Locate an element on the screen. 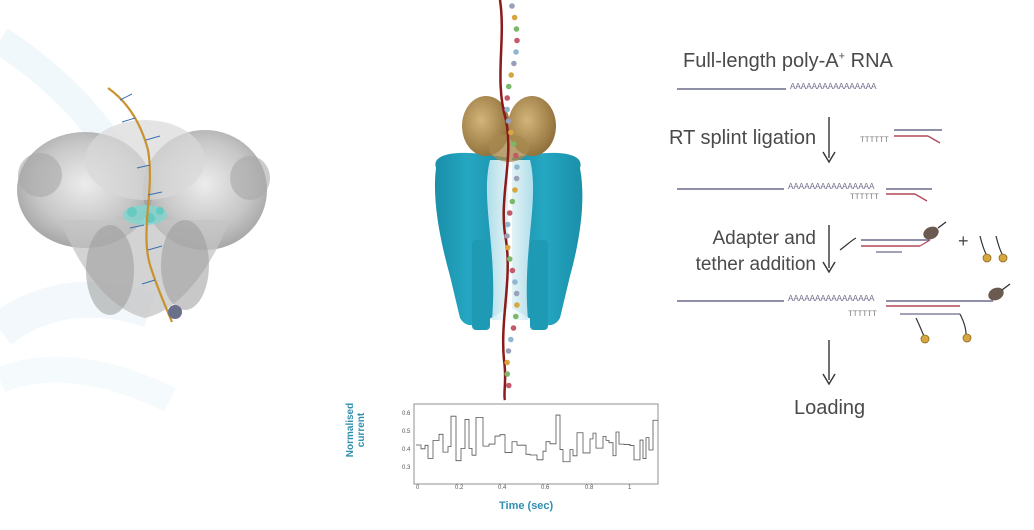 Image resolution: width=1034 pixels, height=530 pixels. trace-x-axis-label: Time (sec) is located at coordinates (526, 506).